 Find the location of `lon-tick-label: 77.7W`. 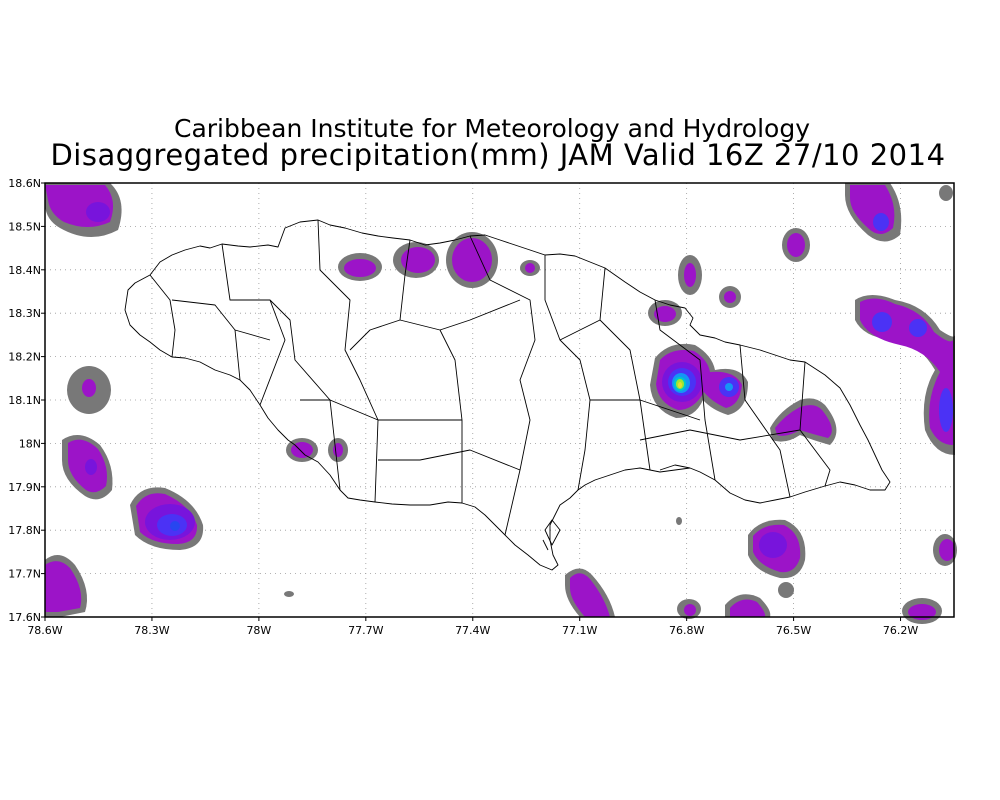

lon-tick-label: 77.7W is located at coordinates (365, 630).